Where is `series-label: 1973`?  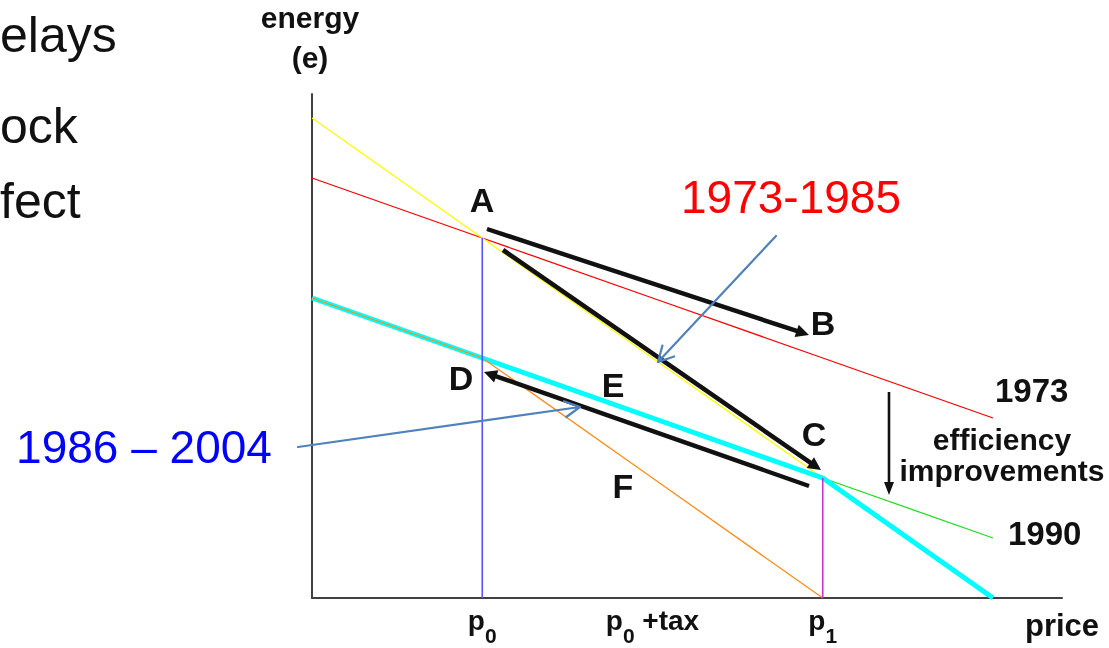 series-label: 1973 is located at coordinates (1032, 390).